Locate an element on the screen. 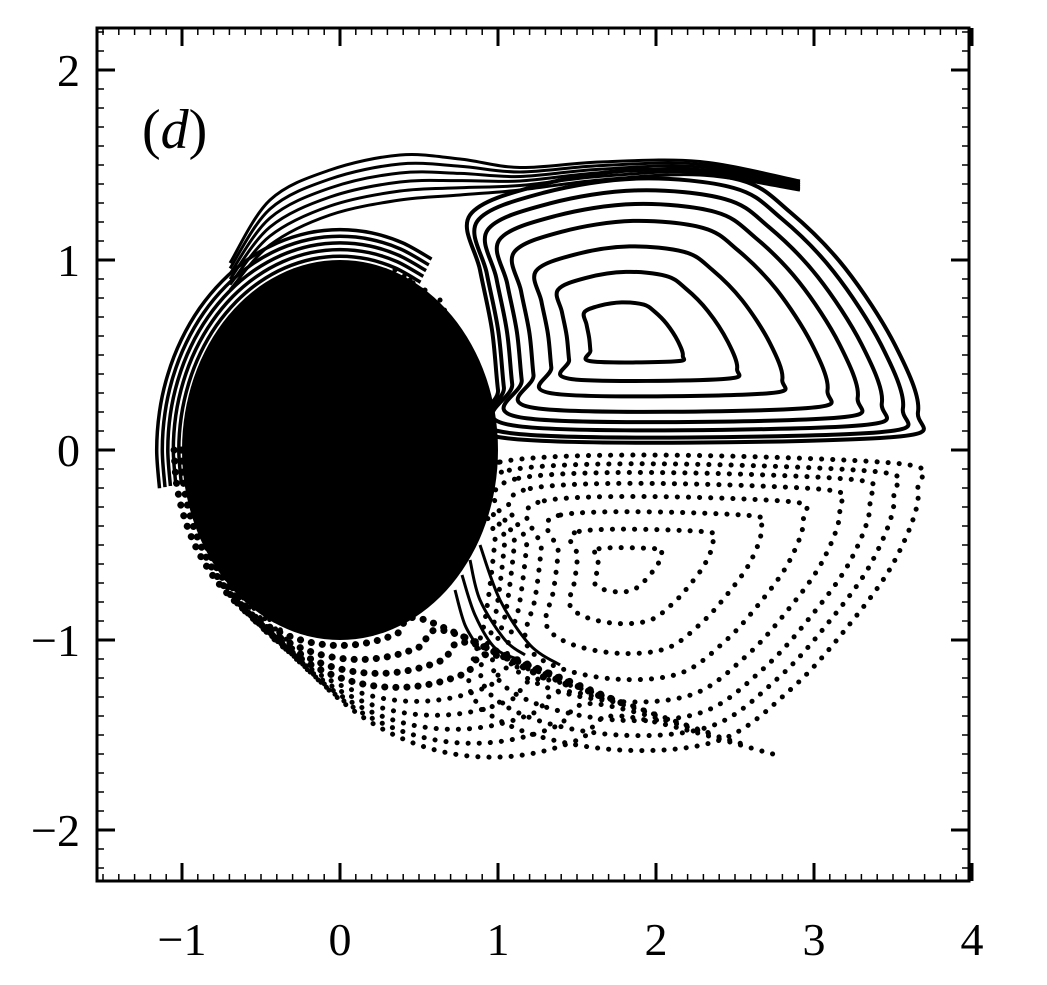  x-tick-label: −1 is located at coordinates (182, 939).